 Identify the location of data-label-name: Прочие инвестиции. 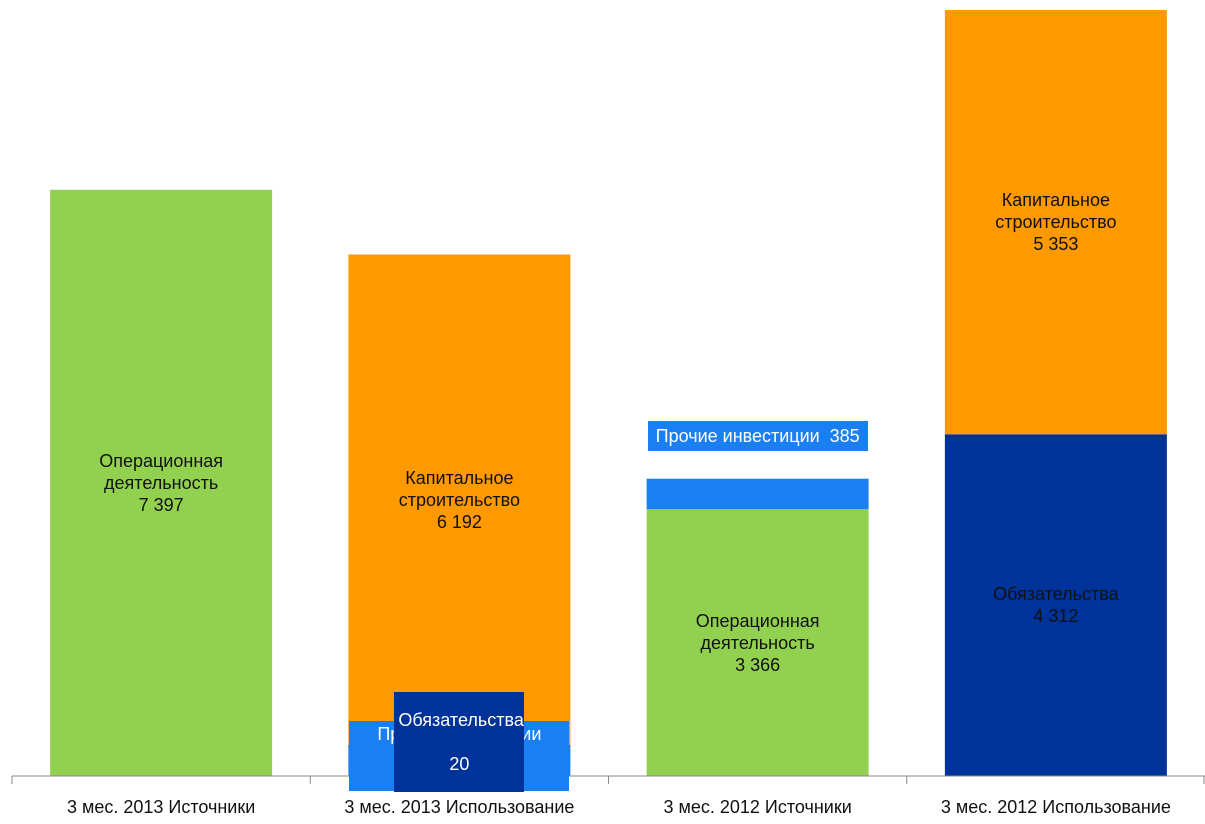
(737, 435).